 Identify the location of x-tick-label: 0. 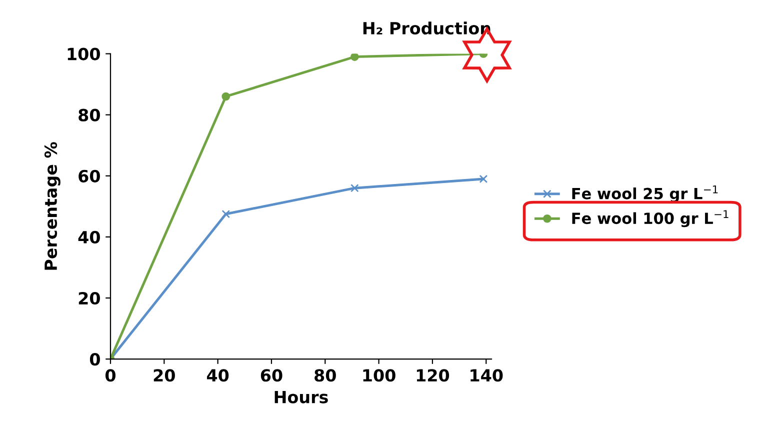
(110, 375).